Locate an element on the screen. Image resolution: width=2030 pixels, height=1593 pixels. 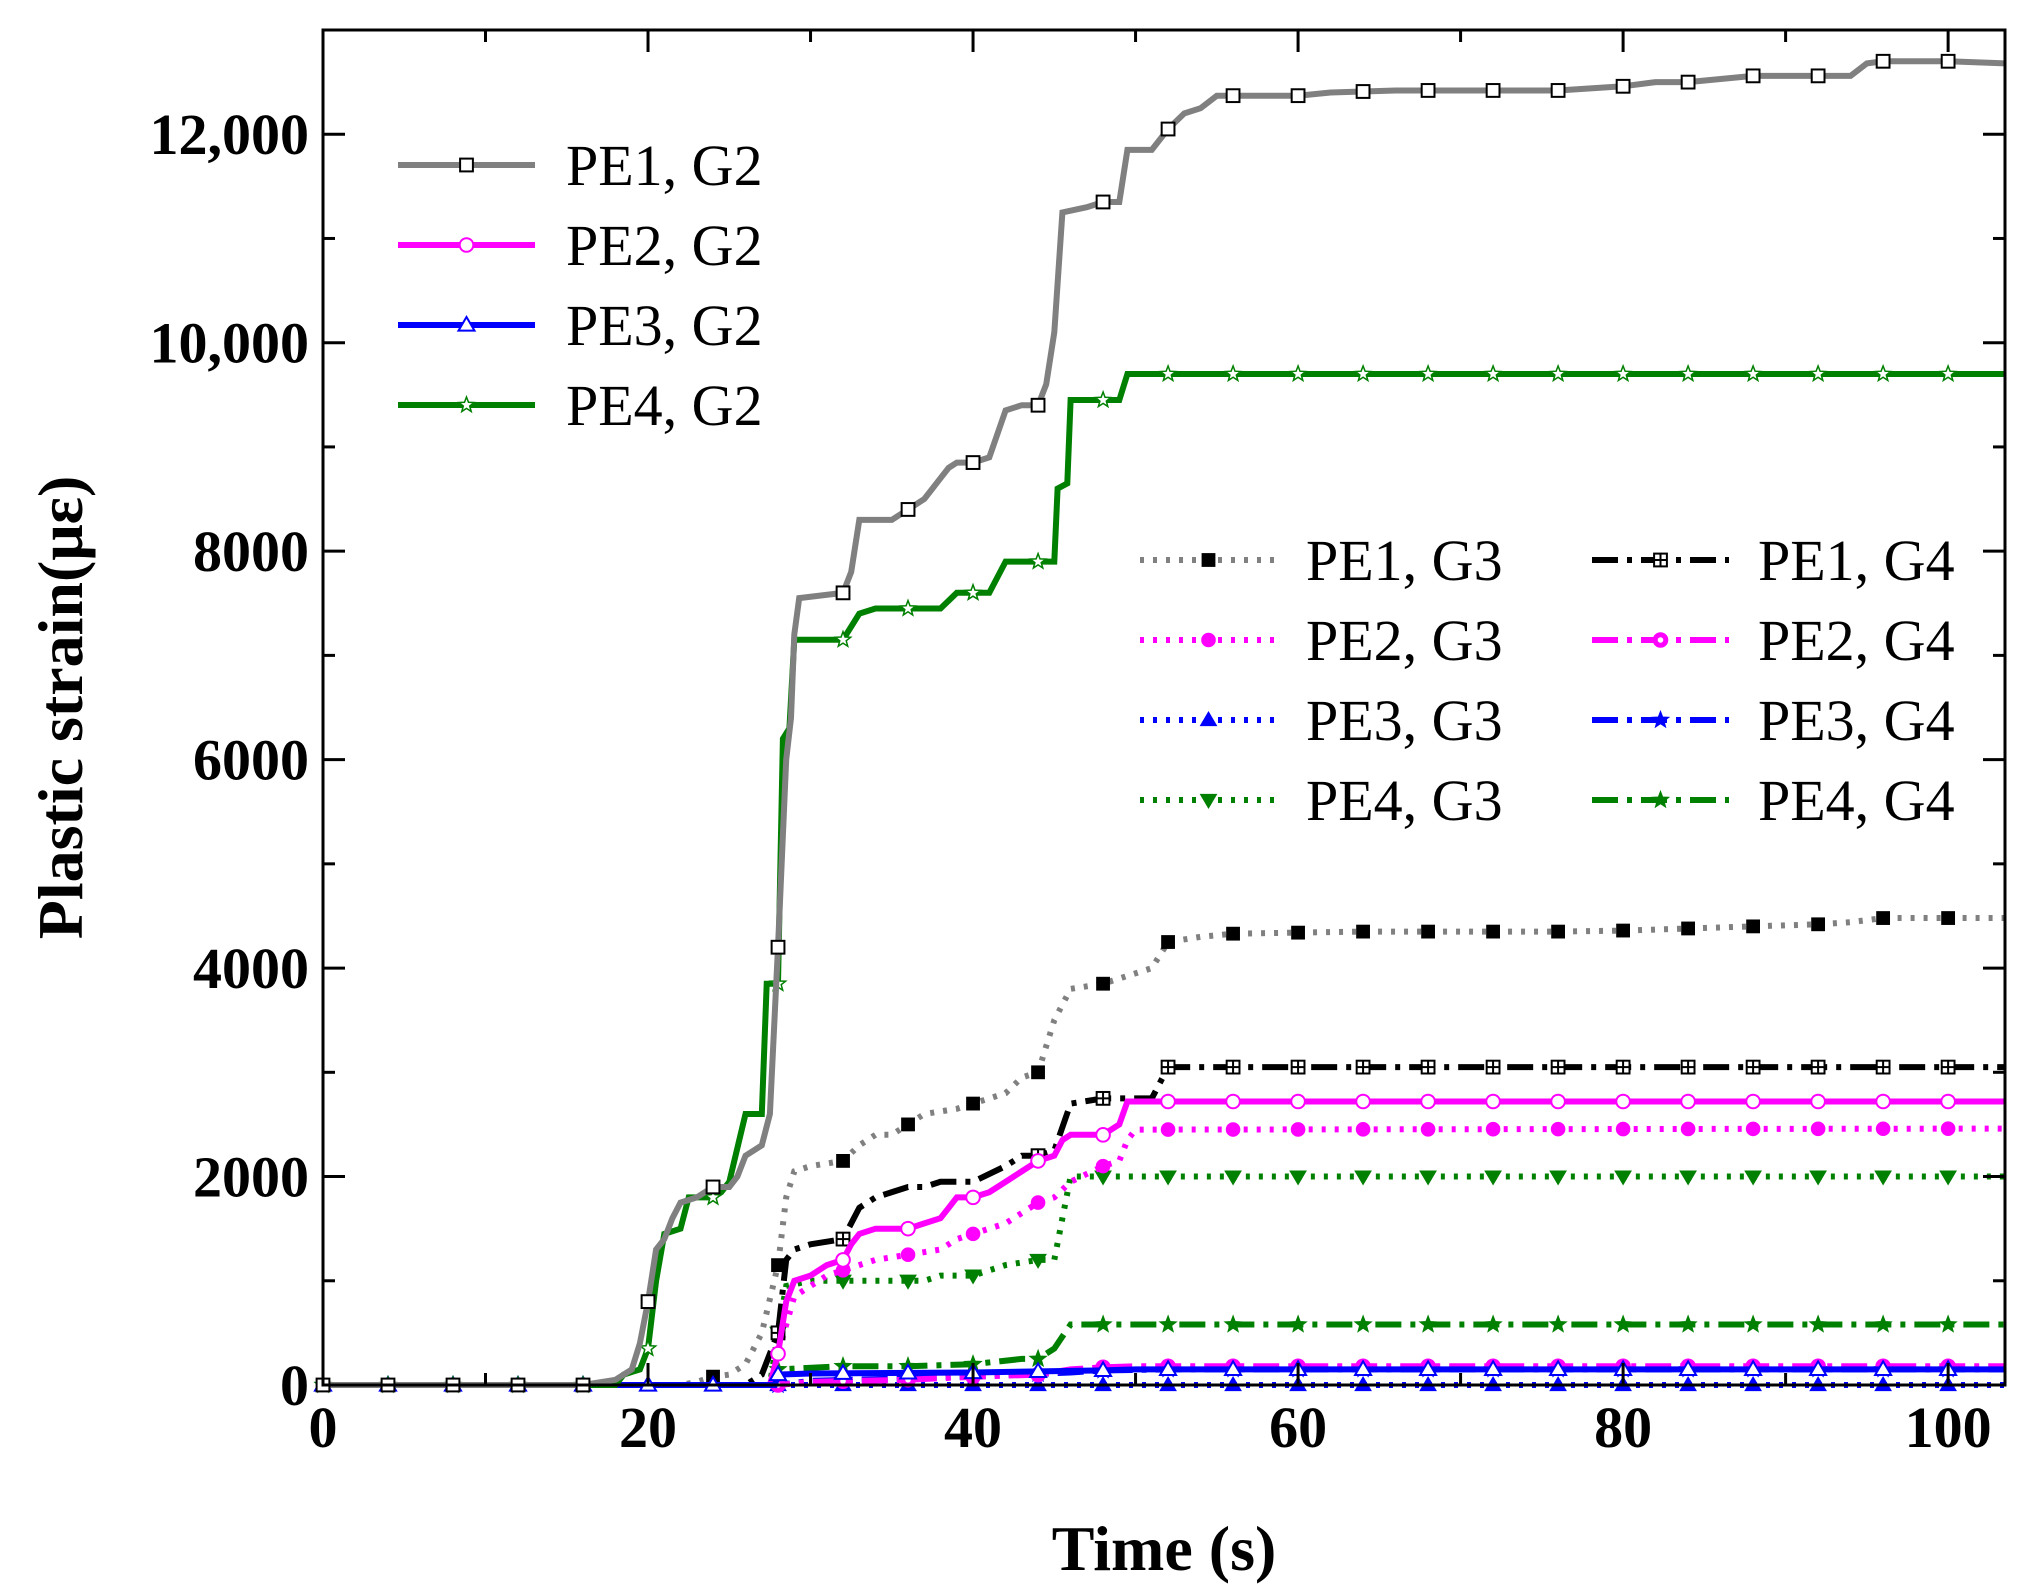
legend-label: PE3, G2 is located at coordinates (664, 325).